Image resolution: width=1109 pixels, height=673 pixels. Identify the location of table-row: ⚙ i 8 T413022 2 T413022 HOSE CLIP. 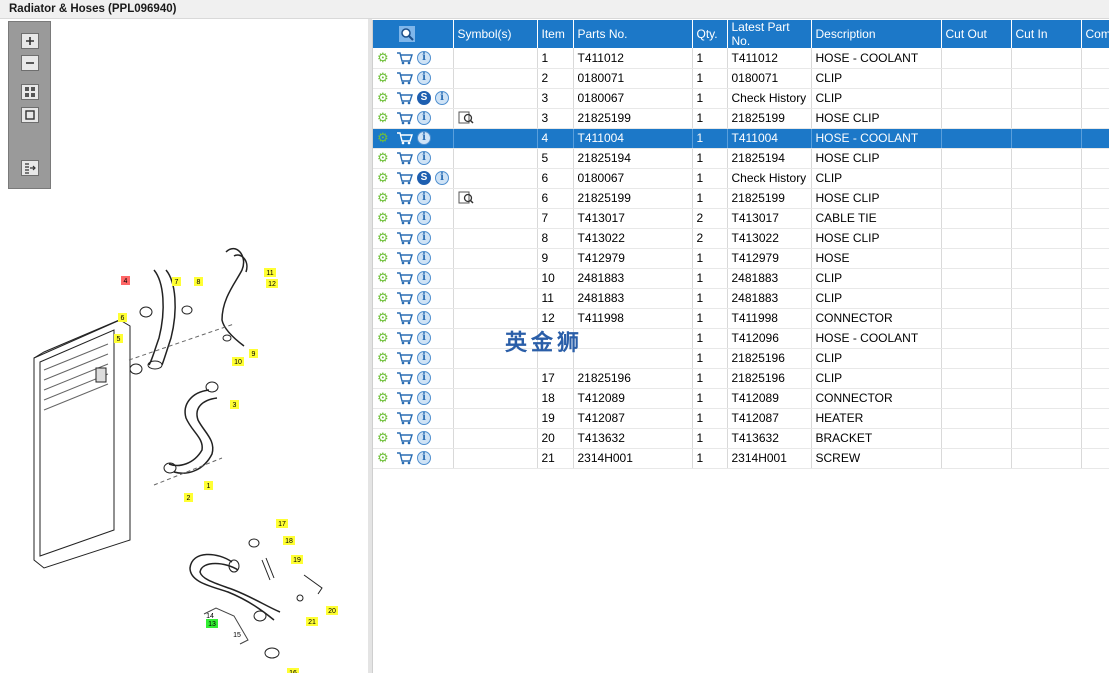
(741, 238).